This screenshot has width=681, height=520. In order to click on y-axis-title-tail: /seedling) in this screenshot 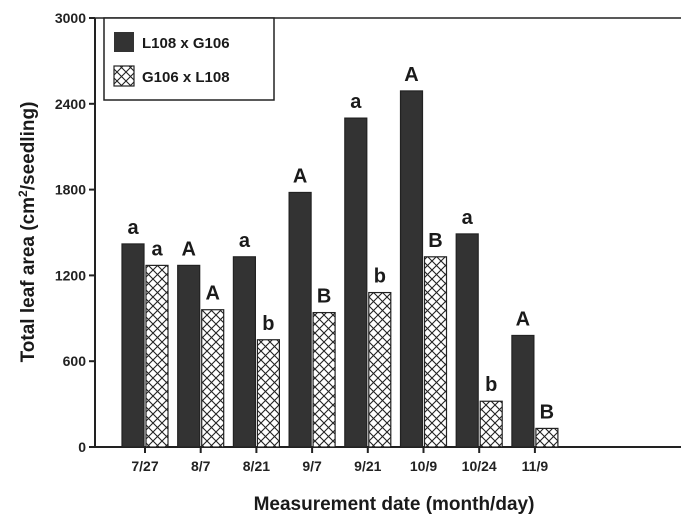, I will do `click(28, 146)`.